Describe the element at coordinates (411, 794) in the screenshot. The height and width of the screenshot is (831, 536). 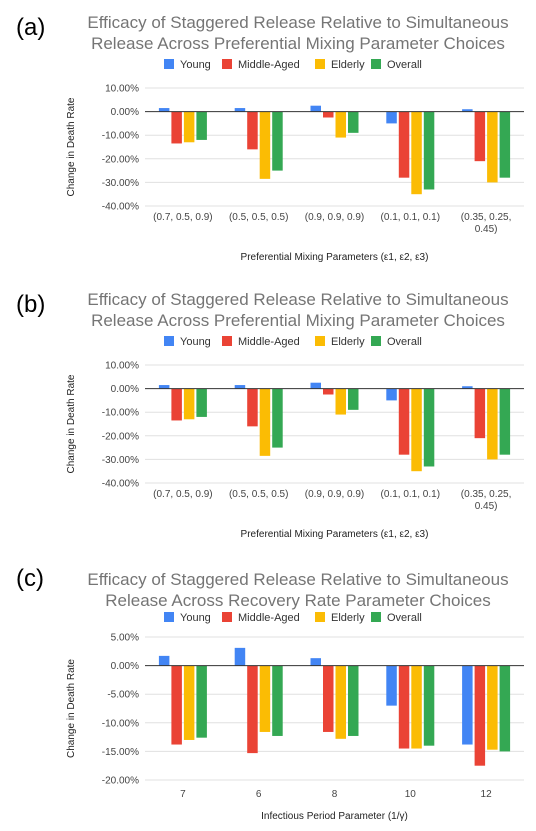
I see `x-tick-label: 10` at that location.